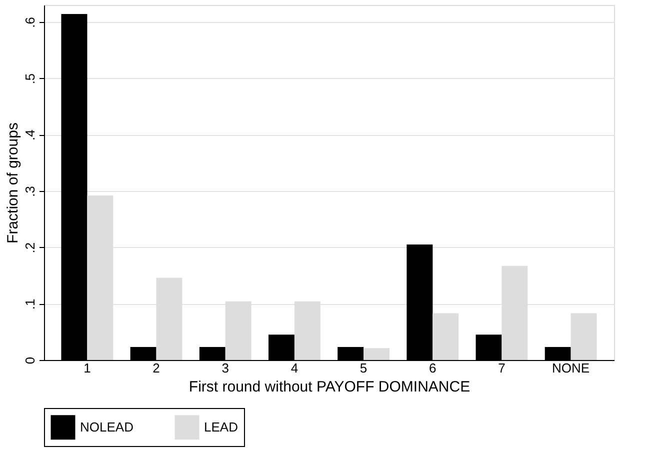 Image resolution: width=646 pixels, height=463 pixels. I want to click on y-tick-label: .5, so click(30, 78).